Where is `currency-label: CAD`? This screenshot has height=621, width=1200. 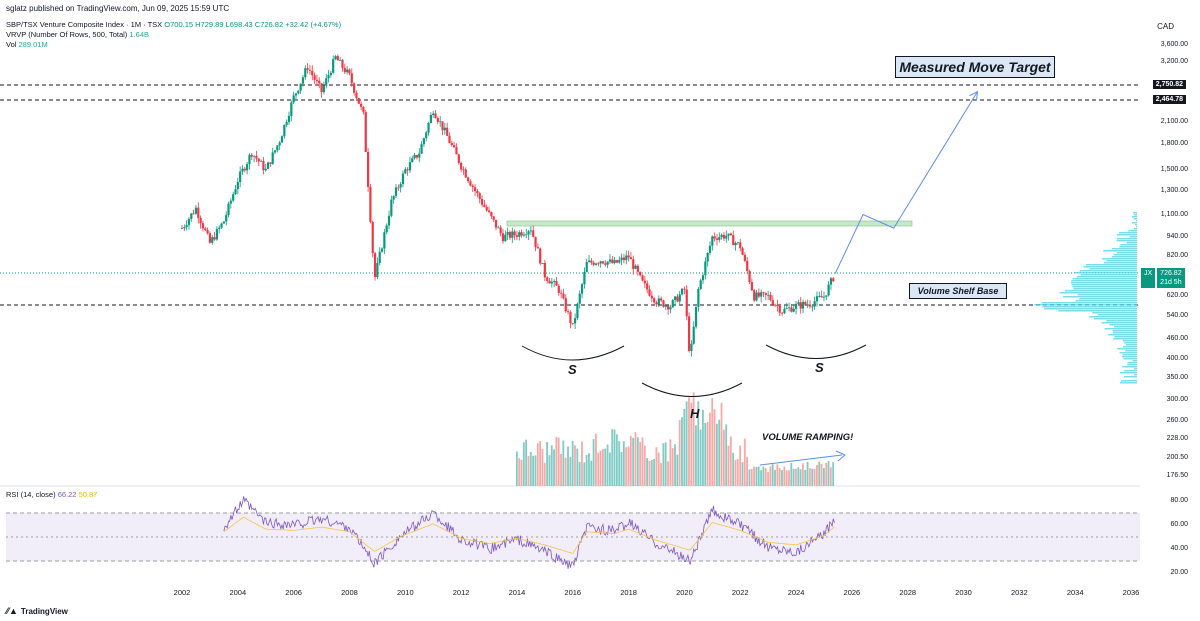
currency-label: CAD is located at coordinates (1165, 26).